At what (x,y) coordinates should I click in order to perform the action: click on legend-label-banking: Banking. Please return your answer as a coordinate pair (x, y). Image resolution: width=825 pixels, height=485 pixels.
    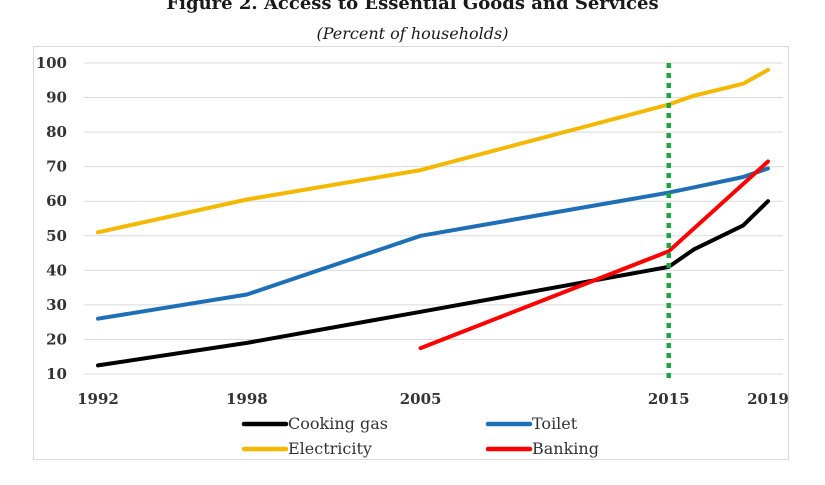
    Looking at the image, I should click on (565, 448).